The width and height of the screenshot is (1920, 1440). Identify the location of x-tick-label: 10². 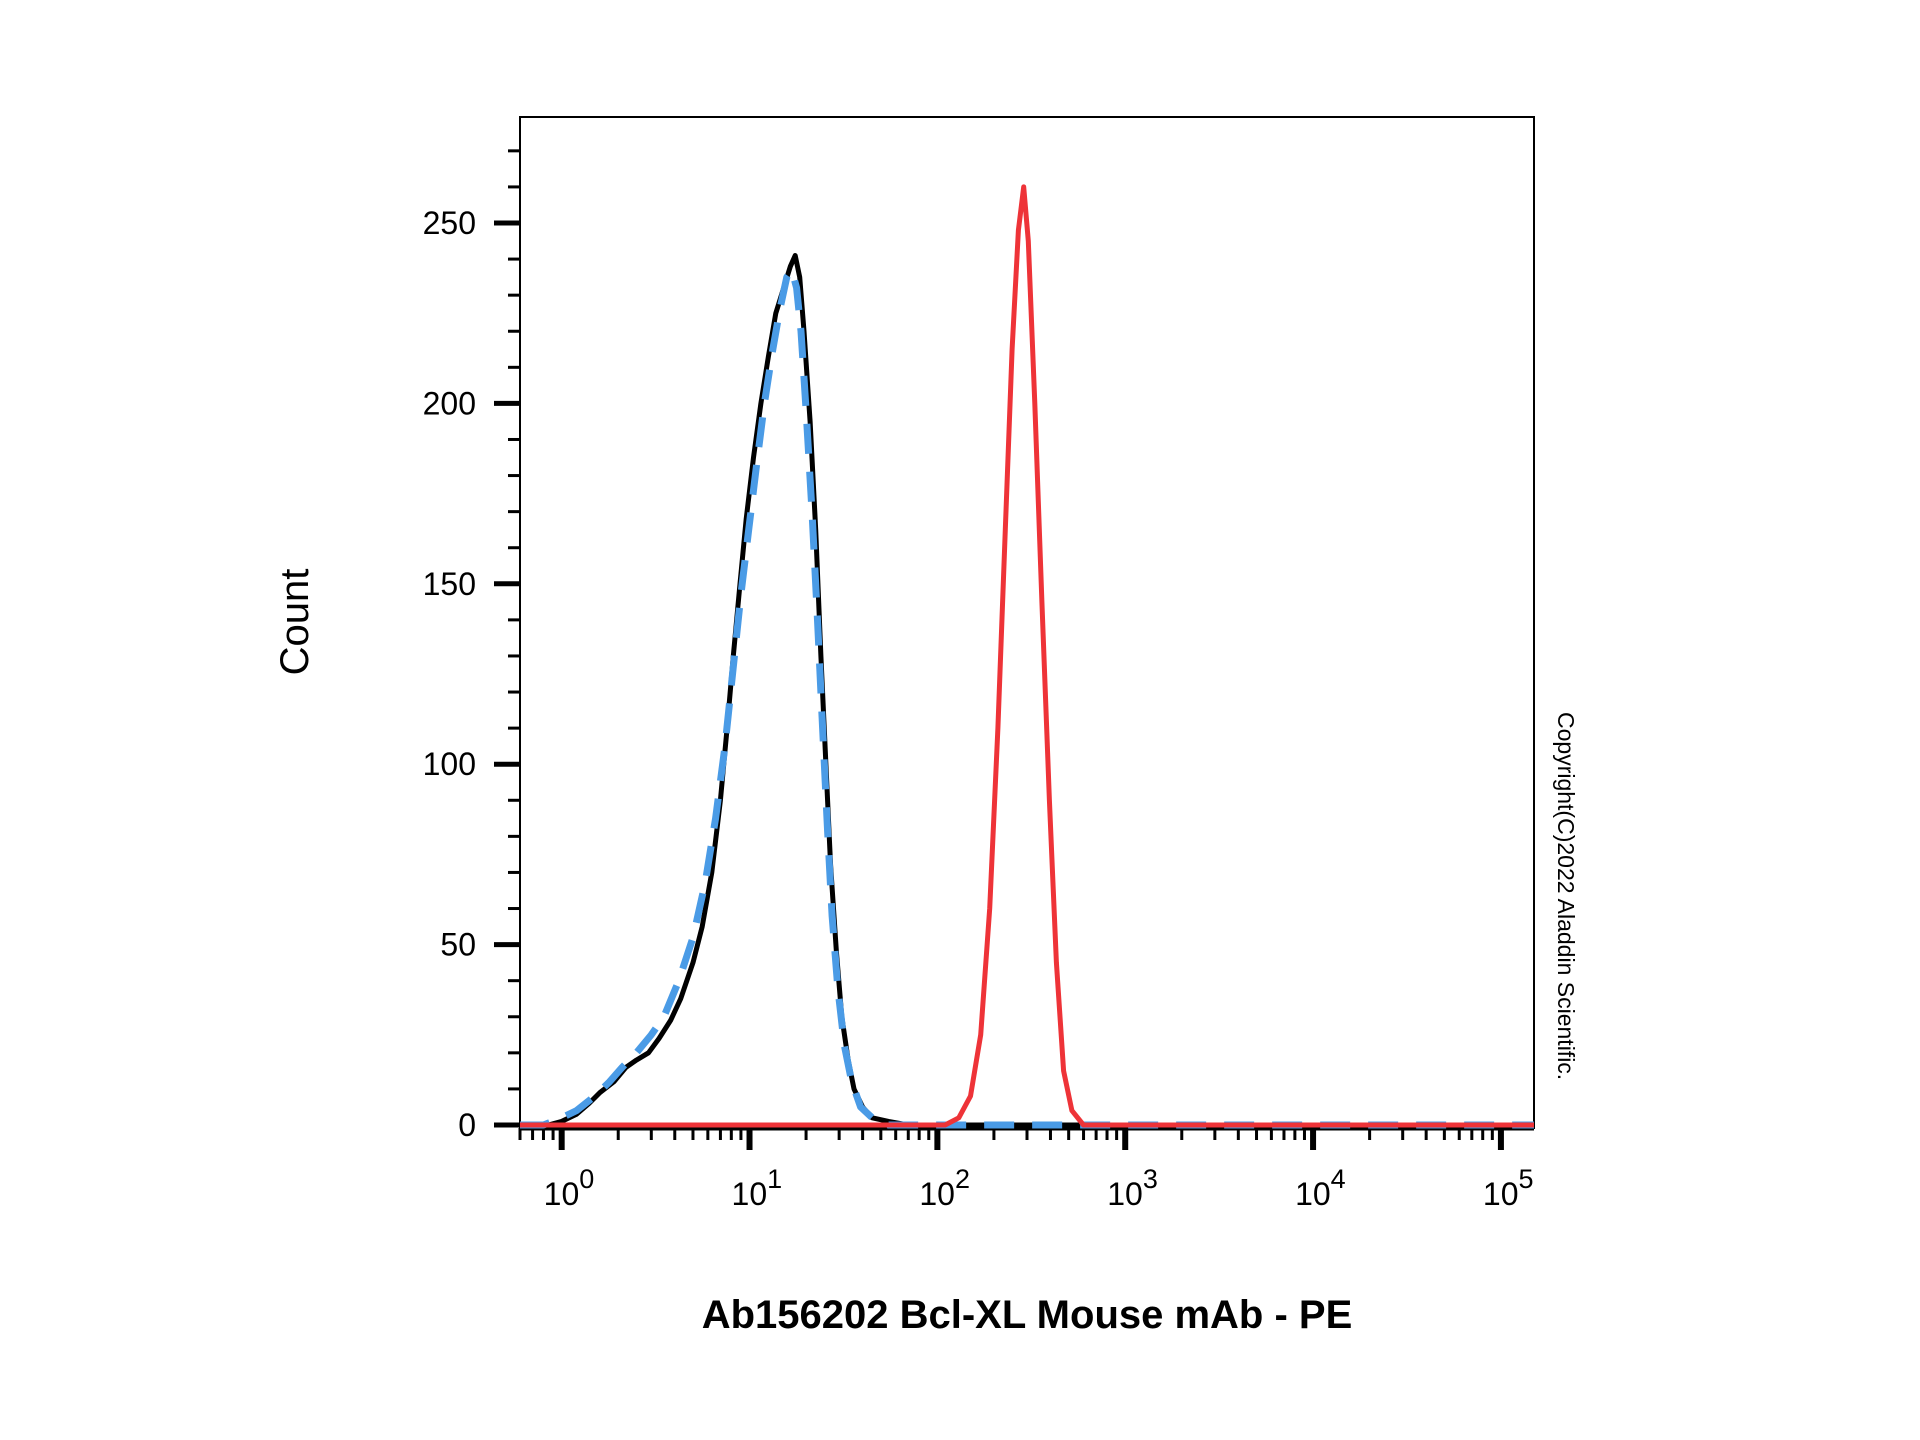
(944, 1188).